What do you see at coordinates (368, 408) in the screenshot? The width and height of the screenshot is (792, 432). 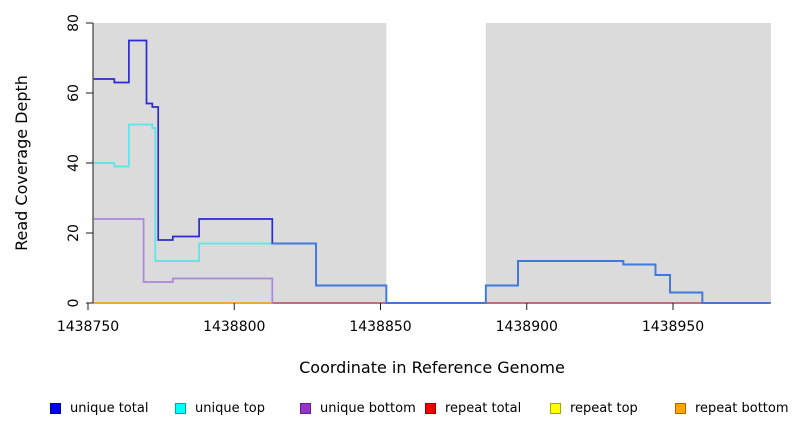 I see `legend-label: unique bottom` at bounding box center [368, 408].